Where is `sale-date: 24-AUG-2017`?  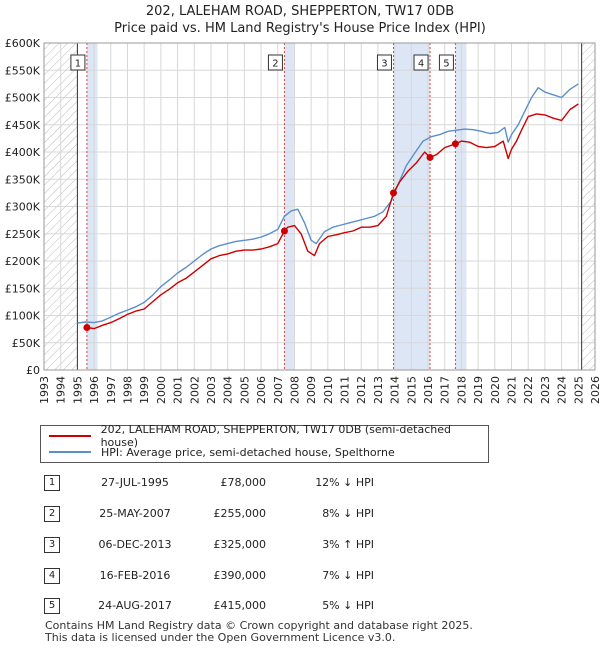
sale-date: 24-AUG-2017 is located at coordinates (135, 605).